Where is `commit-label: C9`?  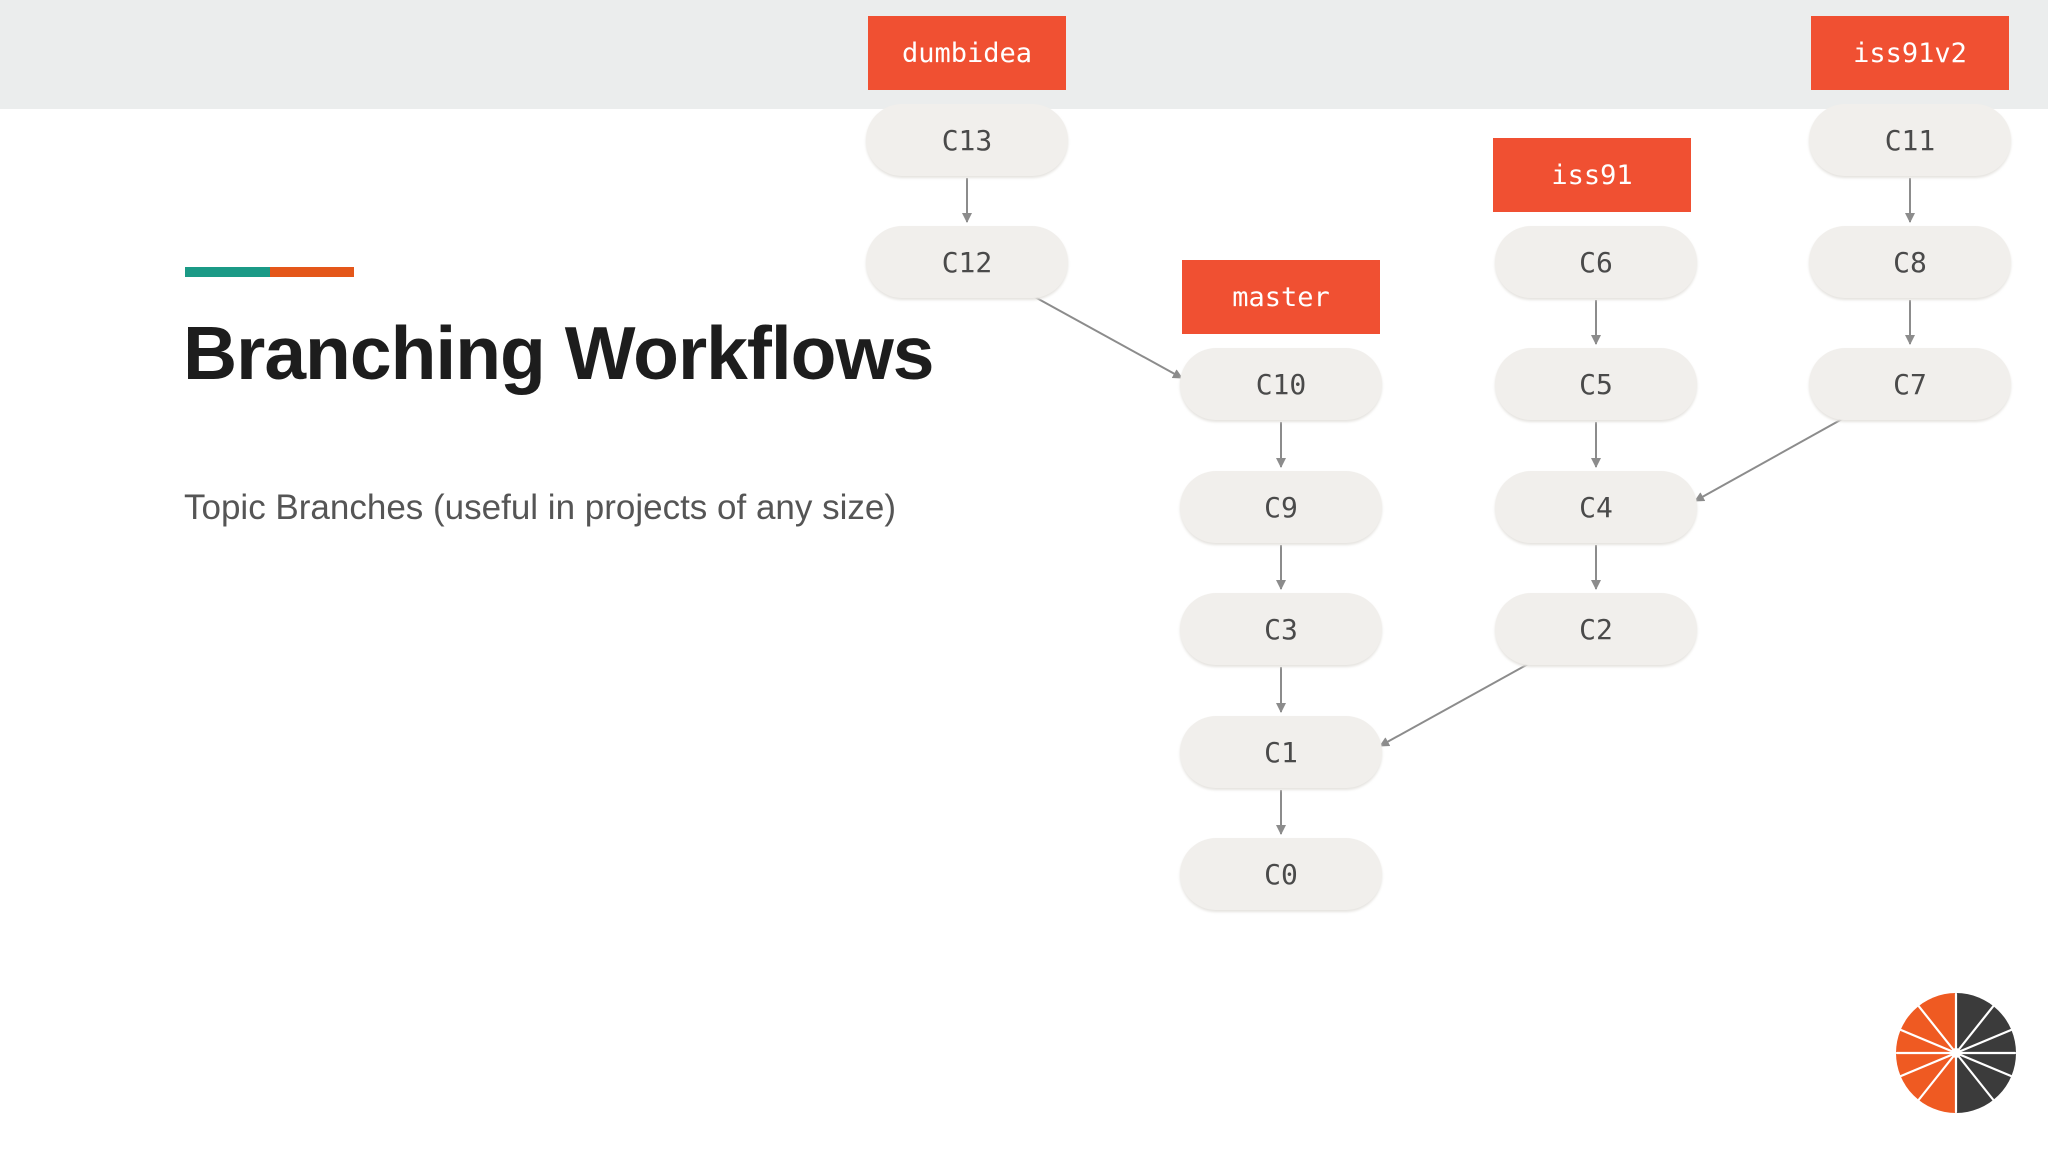 commit-label: C9 is located at coordinates (1281, 507).